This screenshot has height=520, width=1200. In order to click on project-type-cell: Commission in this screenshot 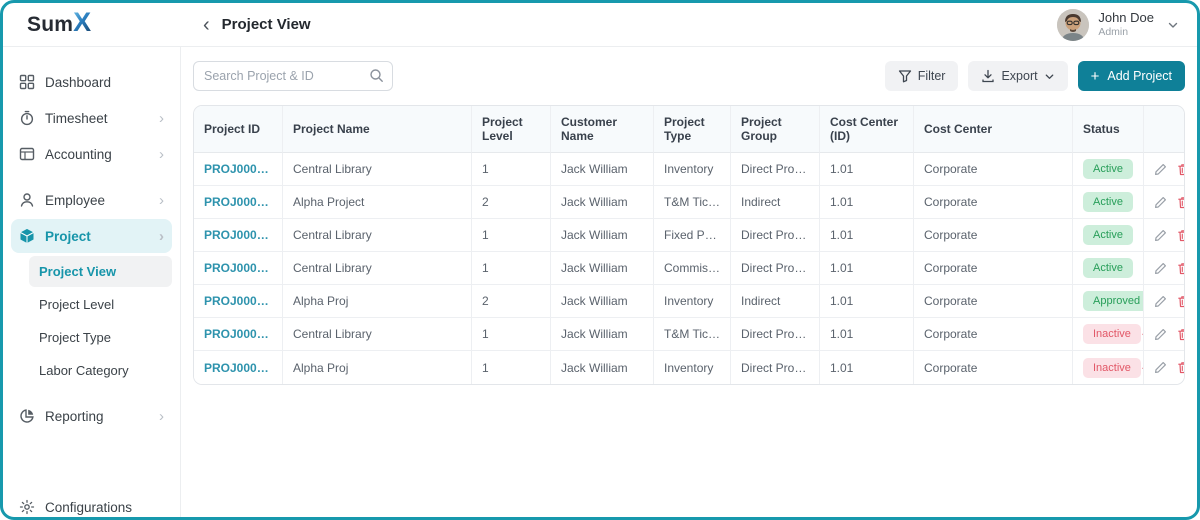, I will do `click(692, 268)`.